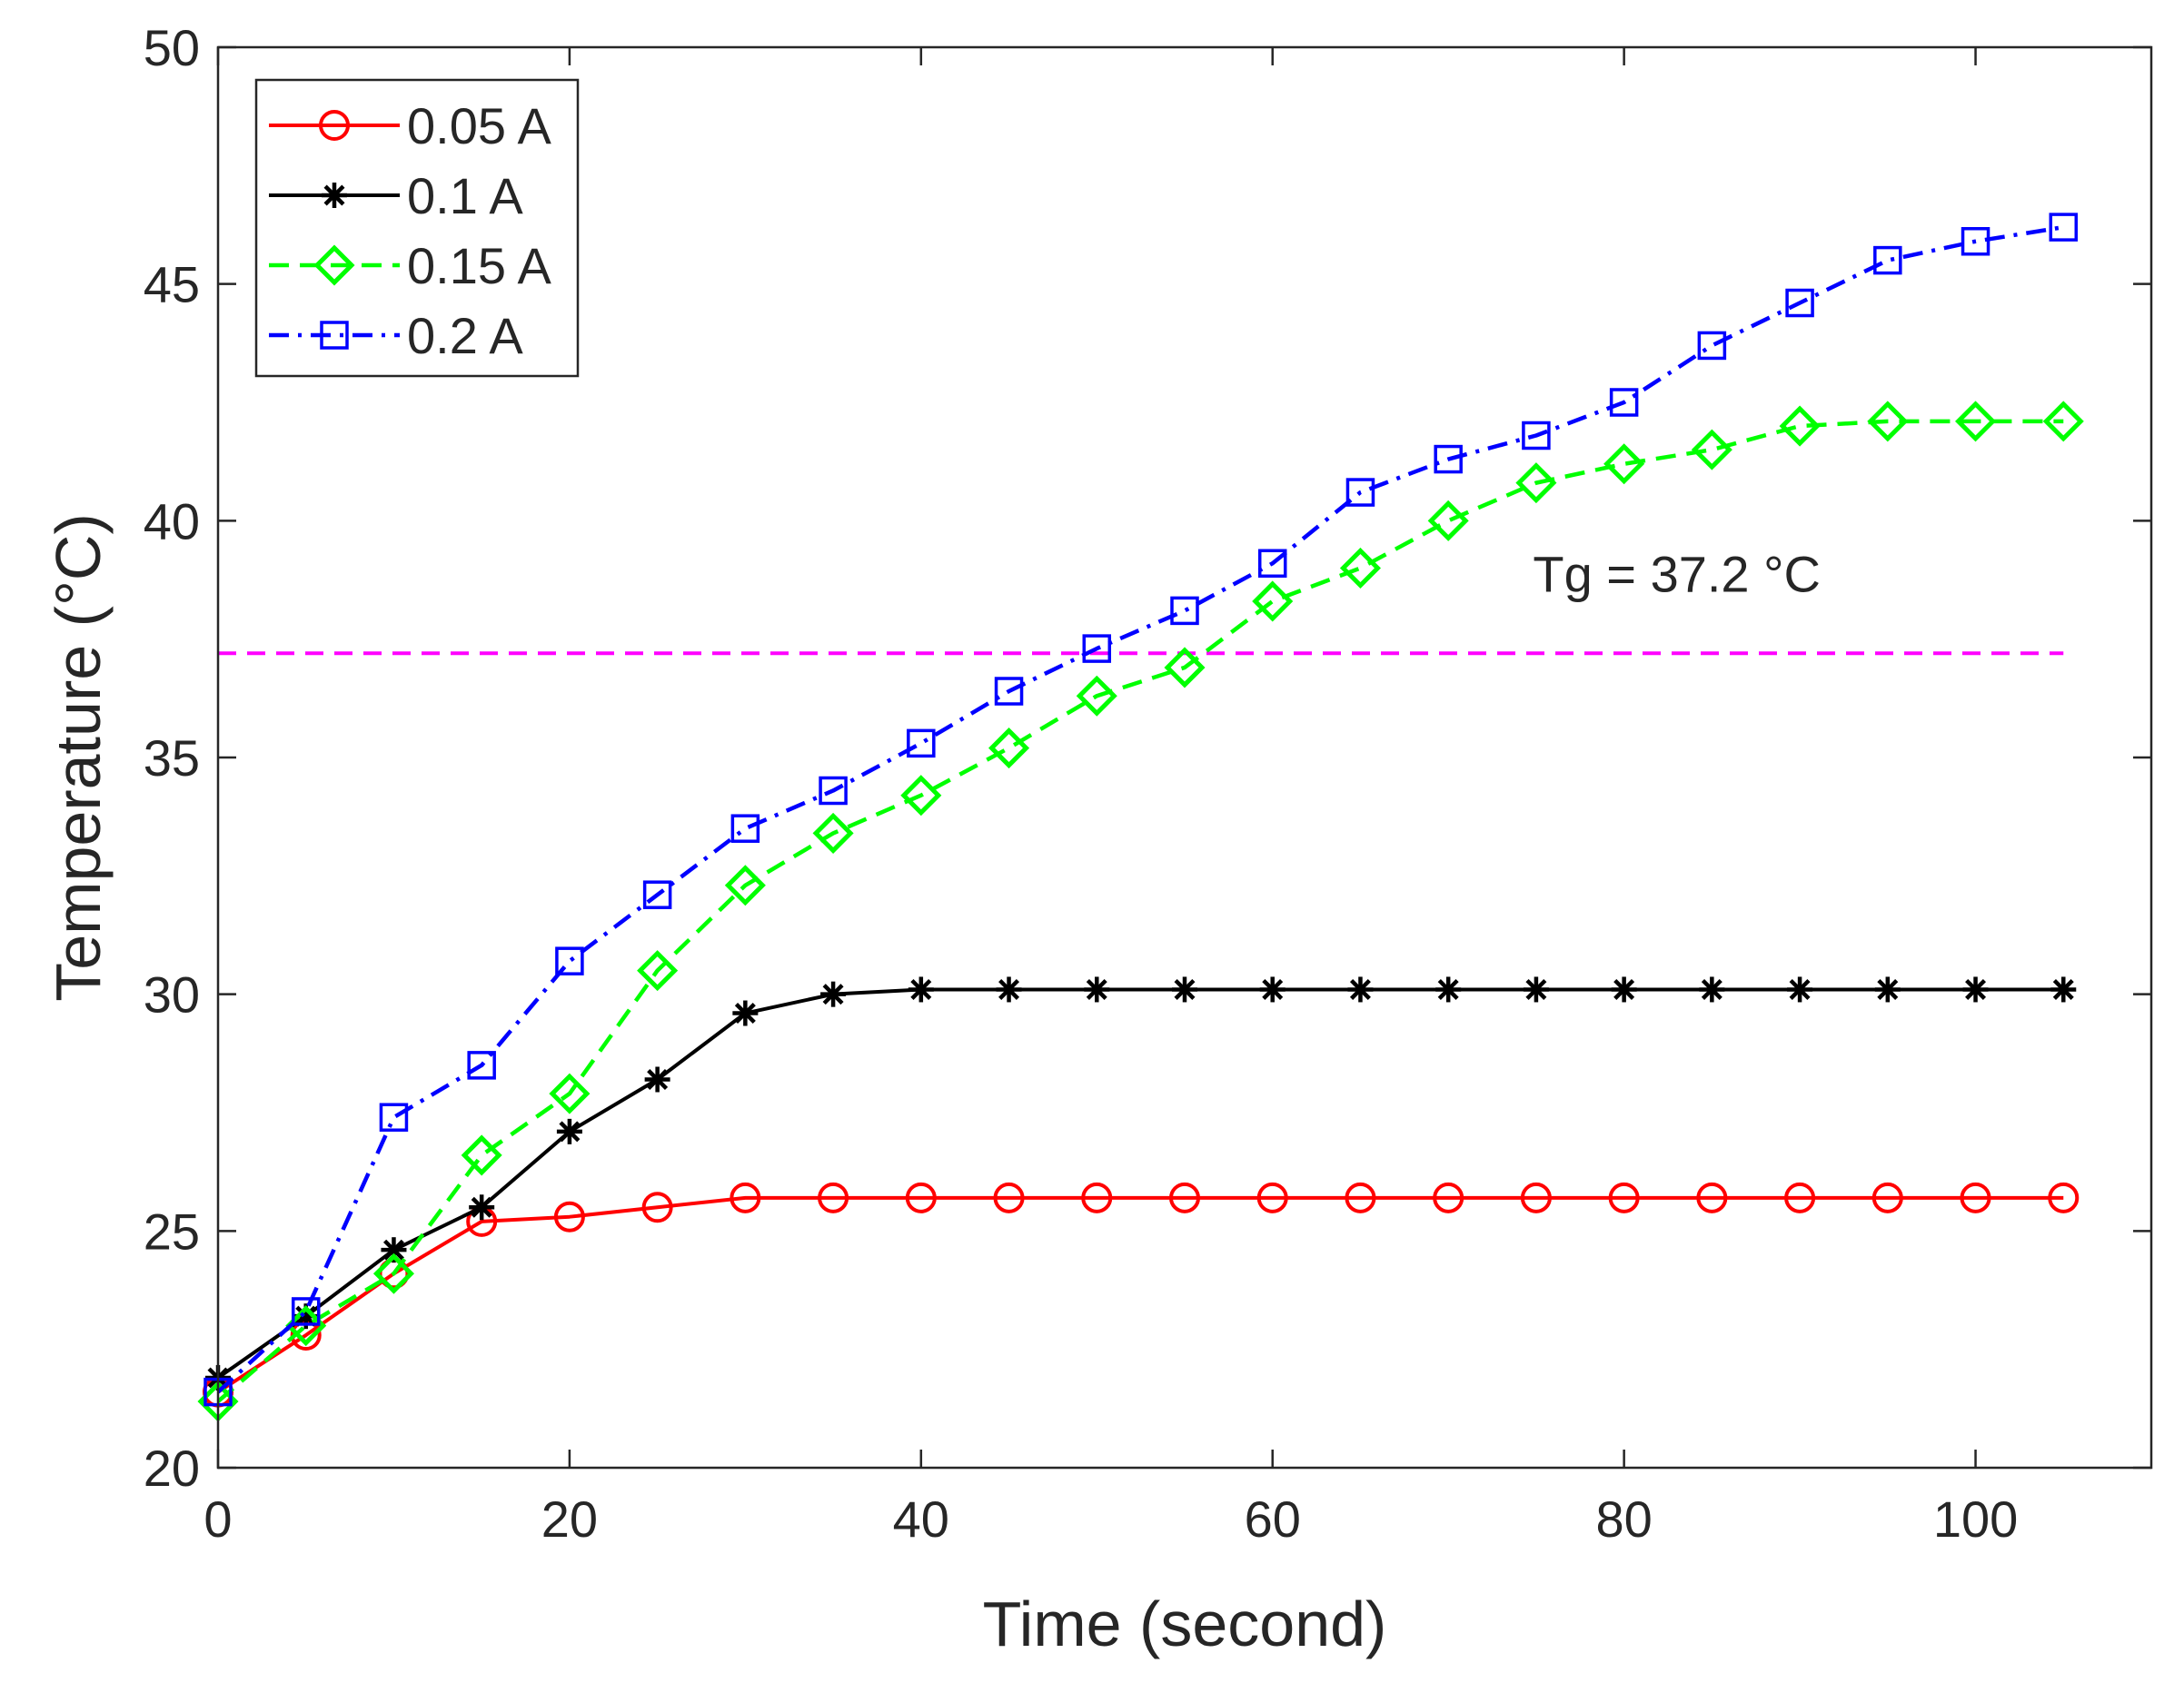  I want to click on tg-annotation: Tg = 37.2 °C, so click(1677, 574).